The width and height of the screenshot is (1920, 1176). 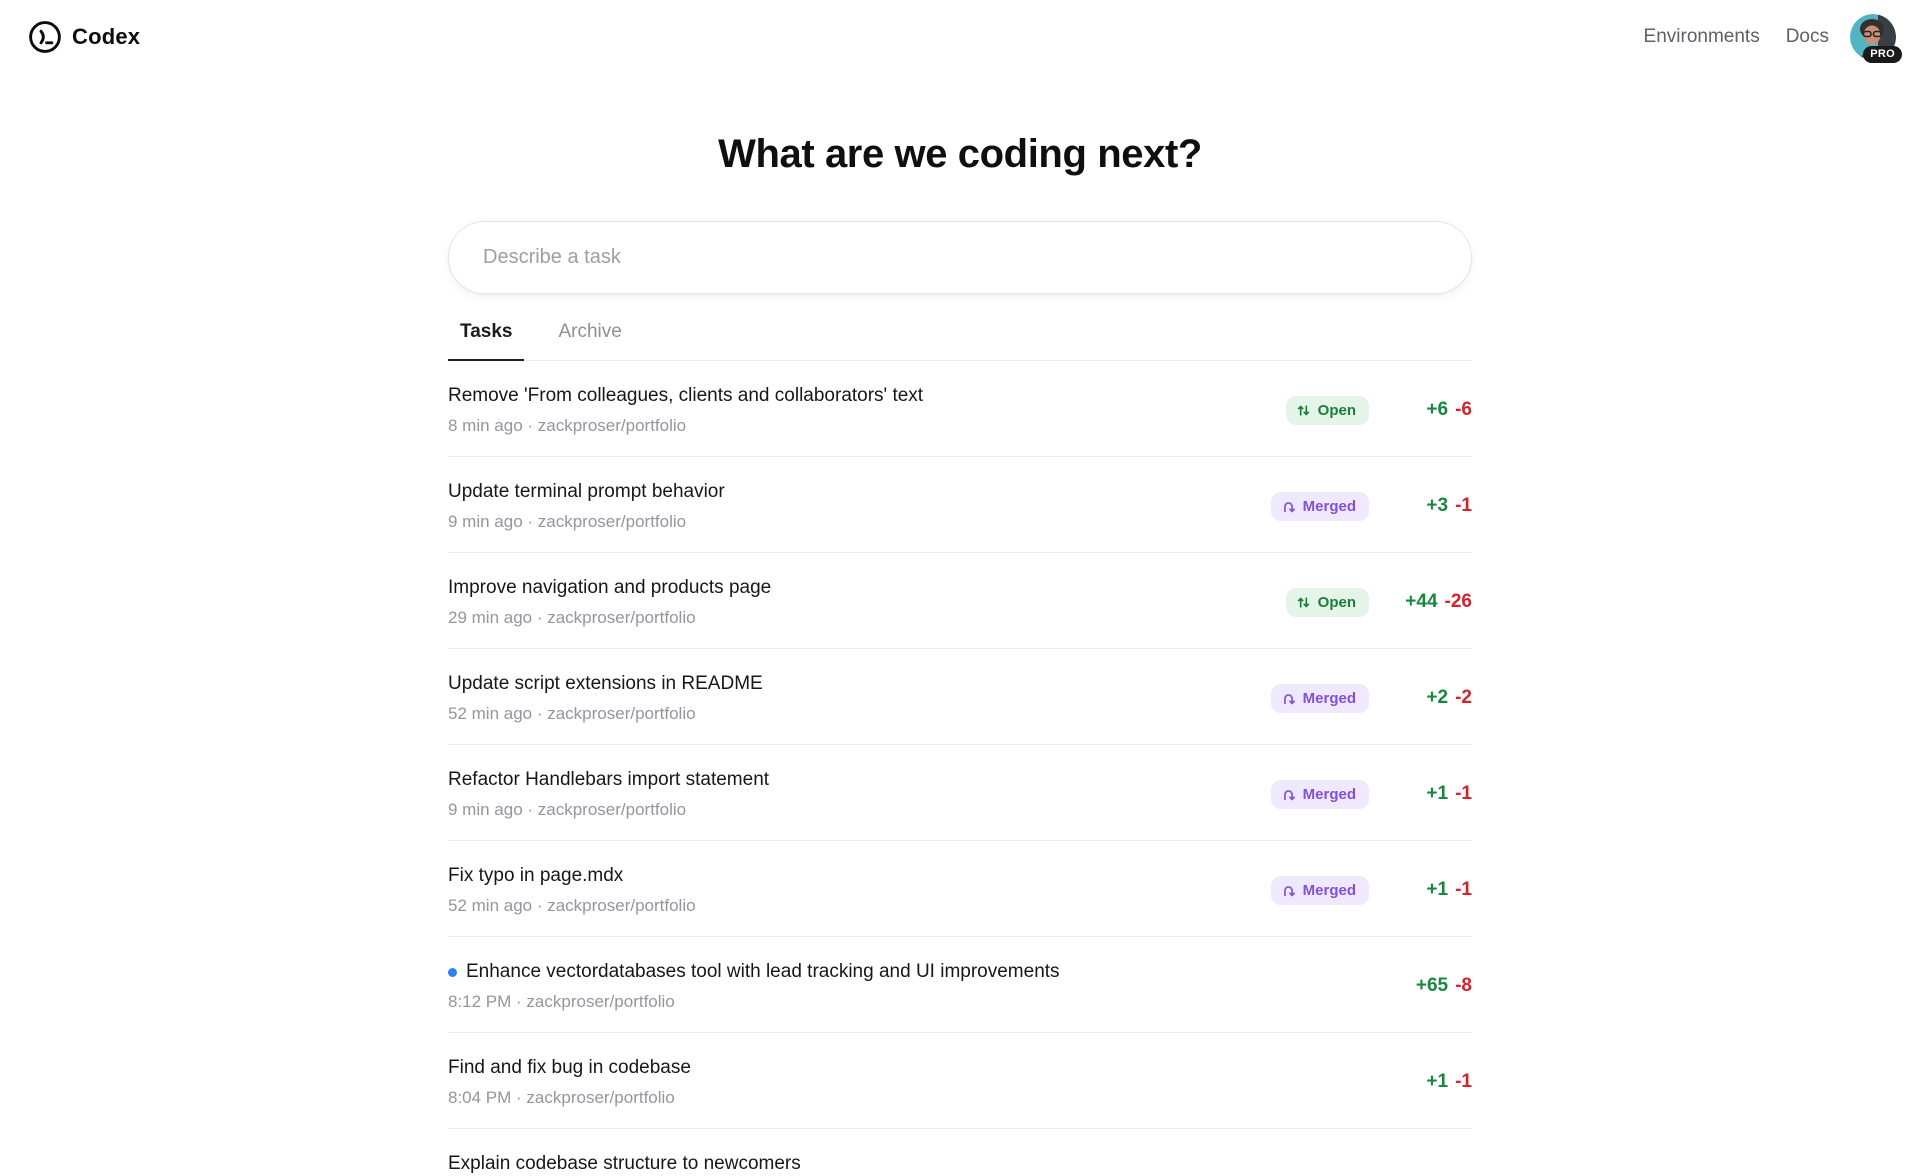 I want to click on additions: +65, so click(x=1432, y=985).